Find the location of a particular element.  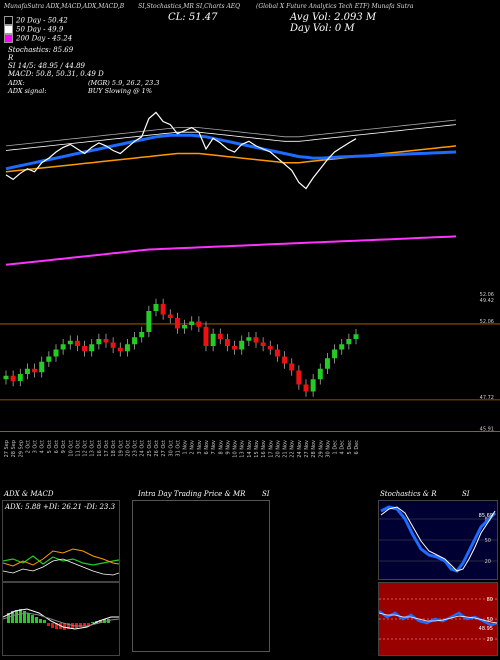

intraday-title: Intra Day Trading Price & MR is located at coordinates (192, 494).